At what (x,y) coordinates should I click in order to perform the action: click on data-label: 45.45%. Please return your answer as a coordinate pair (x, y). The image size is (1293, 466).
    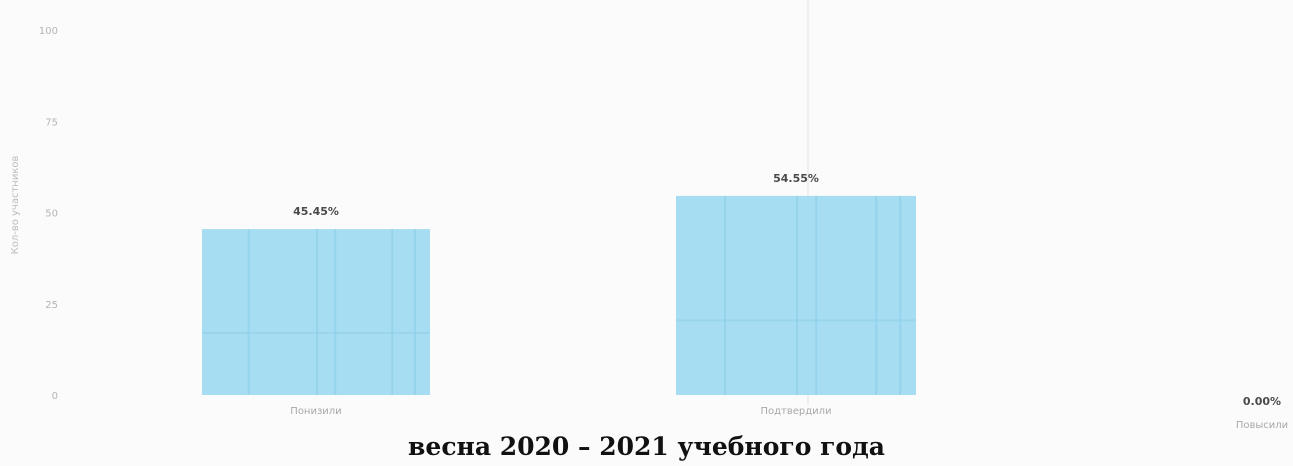
    Looking at the image, I should click on (316, 211).